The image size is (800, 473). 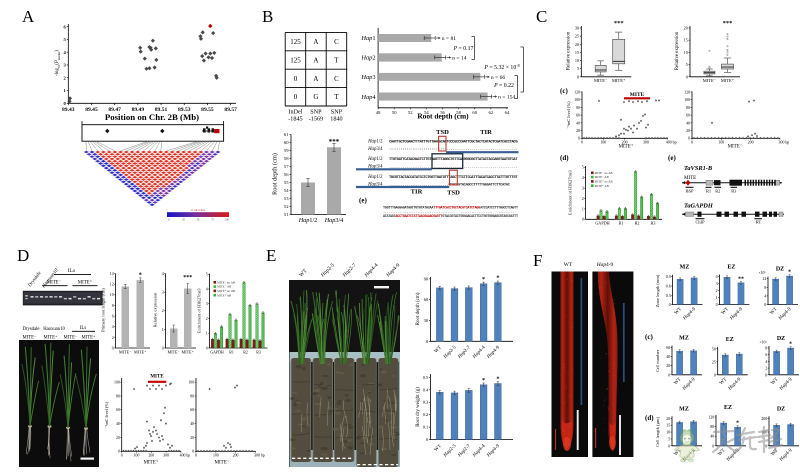 I want to click on svg-text: Enrichment of H3K27me3, so click(x=199, y=310).